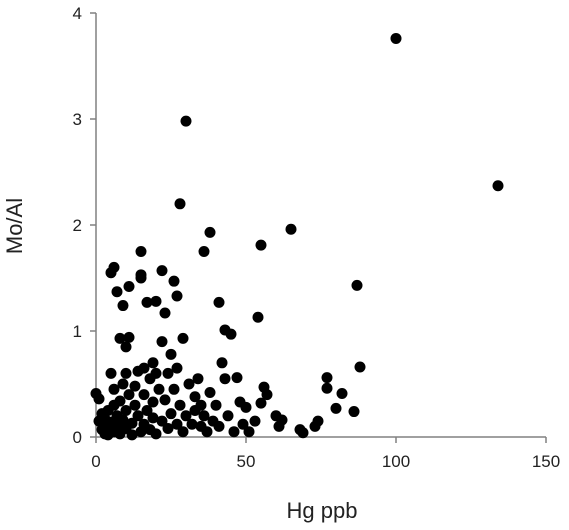  Describe the element at coordinates (77, 225) in the screenshot. I see `y-tick-label: 2` at that location.